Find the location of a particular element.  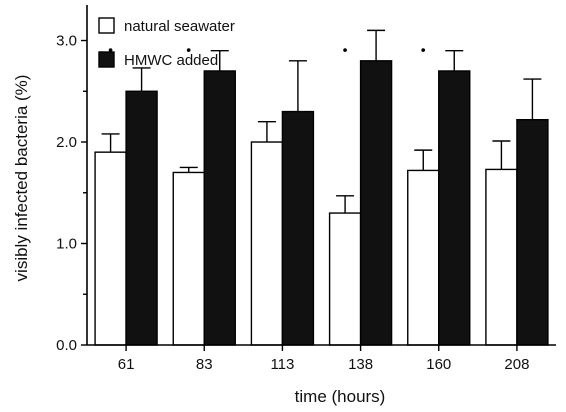

significance-marker-138: • is located at coordinates (345, 50).